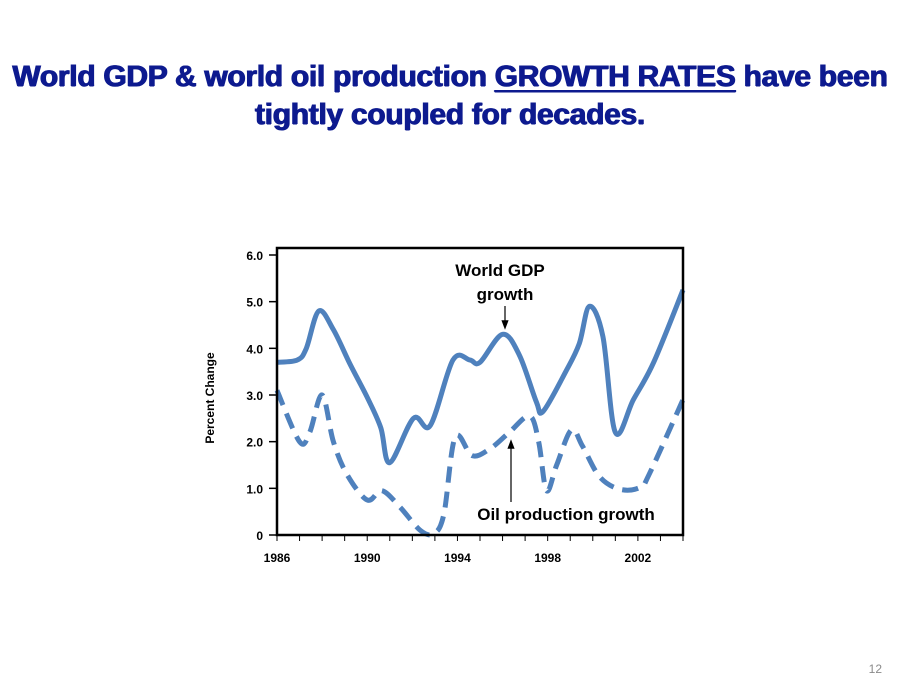  I want to click on y-axis-label: Percent Change, so click(210, 398).